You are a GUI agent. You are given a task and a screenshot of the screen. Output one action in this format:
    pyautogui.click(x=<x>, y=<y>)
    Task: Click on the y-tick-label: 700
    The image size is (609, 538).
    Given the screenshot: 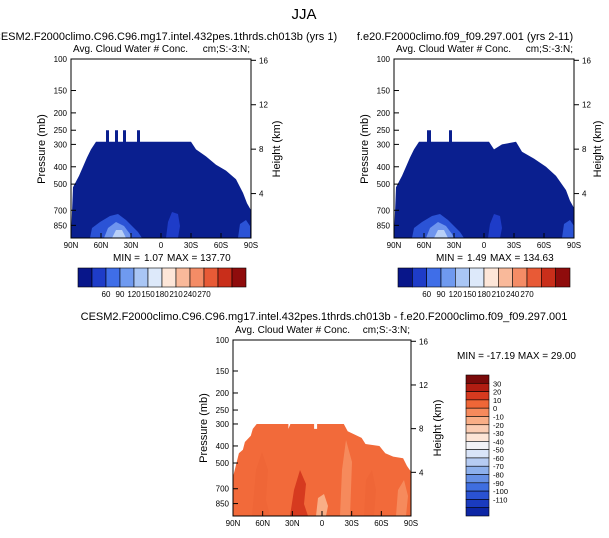 What is the action you would take?
    pyautogui.click(x=223, y=489)
    